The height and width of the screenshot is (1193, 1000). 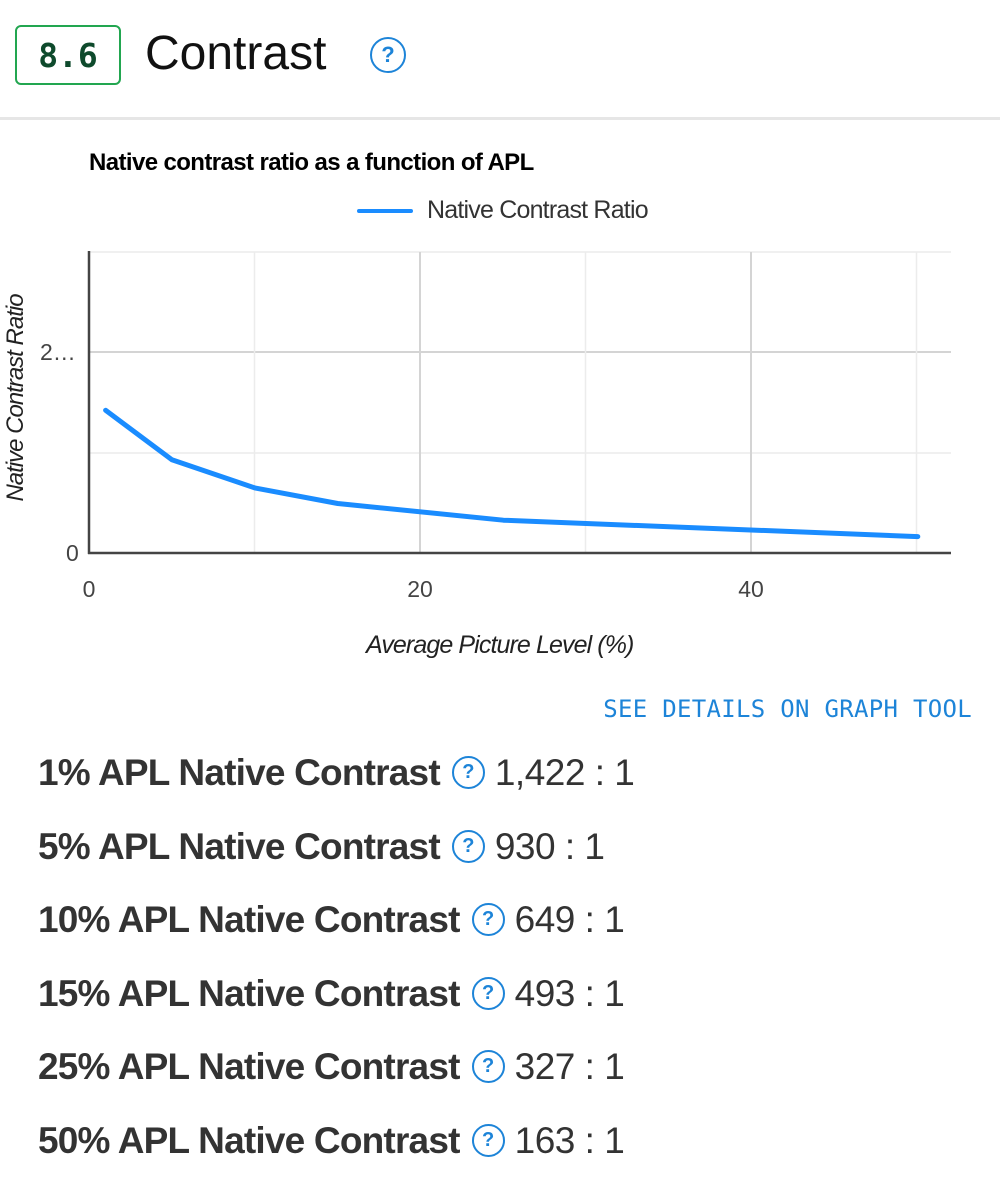 I want to click on x-axis-title: Average Picture Level (%), so click(x=499, y=645).